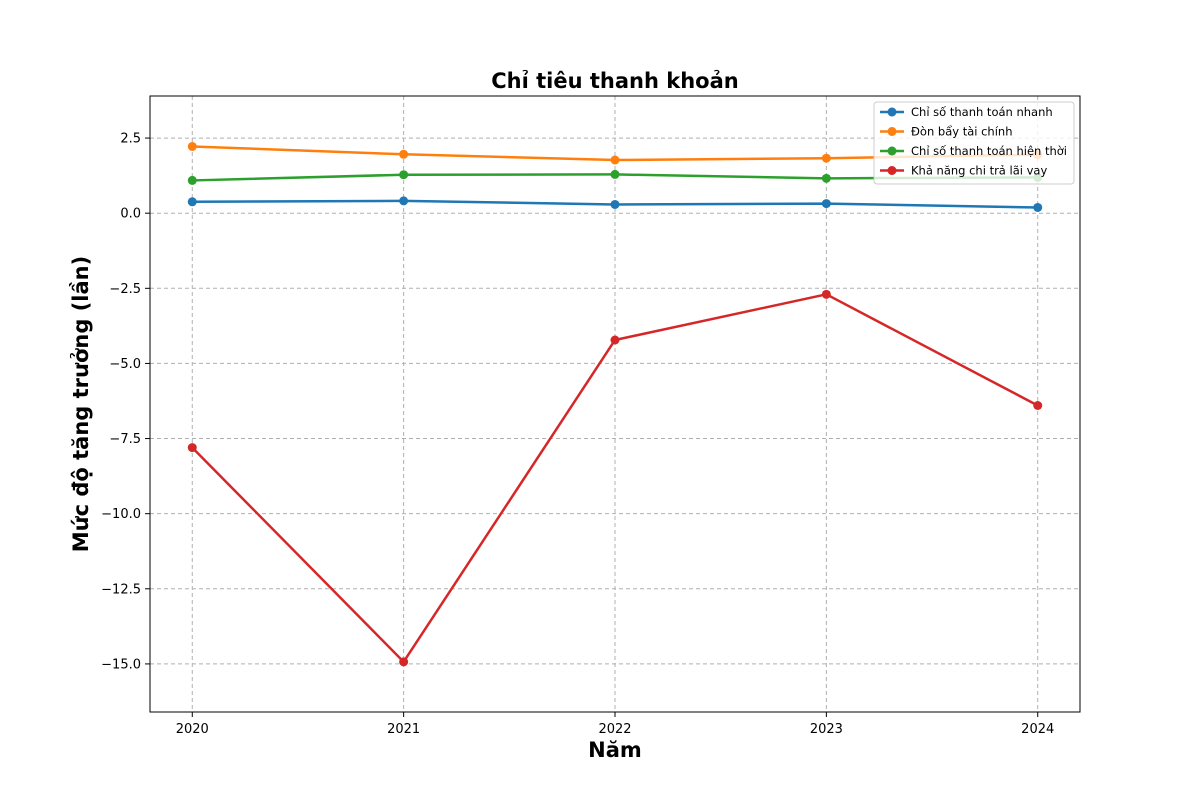 Image resolution: width=1200 pixels, height=800 pixels. Describe the element at coordinates (826, 729) in the screenshot. I see `x-tick-label: 2023` at that location.